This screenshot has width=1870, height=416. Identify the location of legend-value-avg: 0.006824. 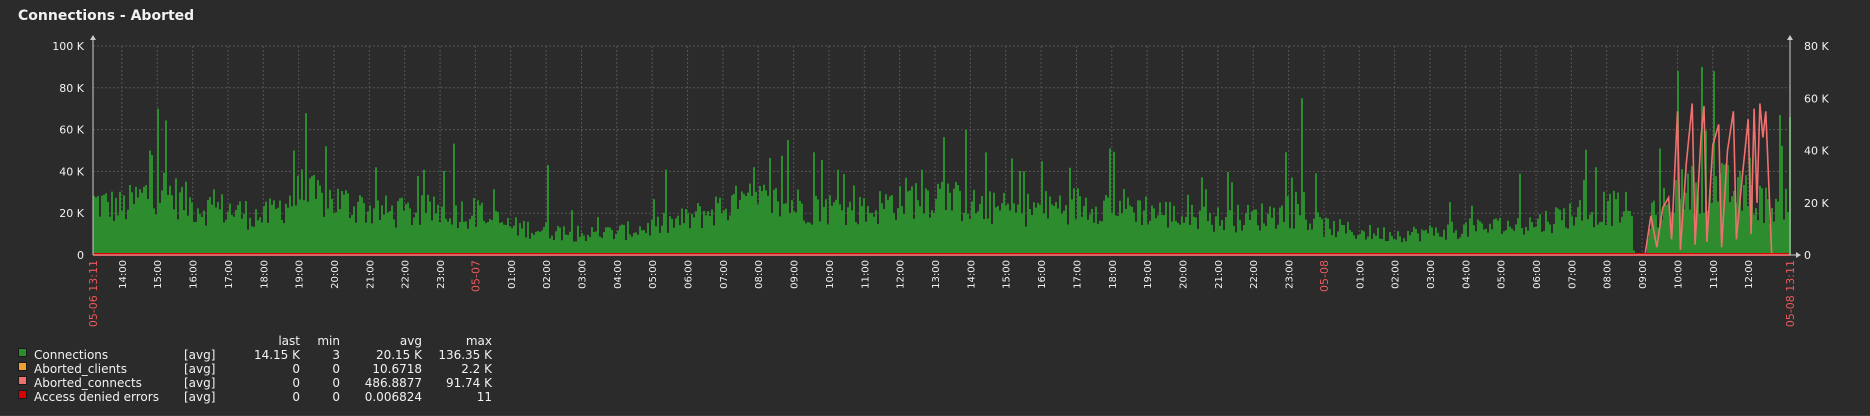
(393, 397).